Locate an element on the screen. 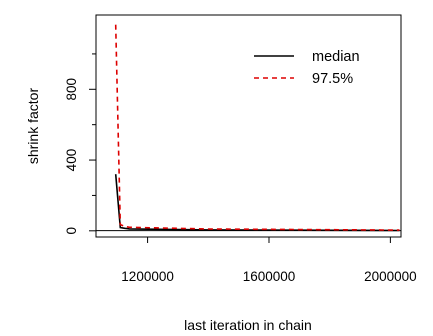 The height and width of the screenshot is (336, 433). x-tick-label: 2000000 is located at coordinates (390, 276).